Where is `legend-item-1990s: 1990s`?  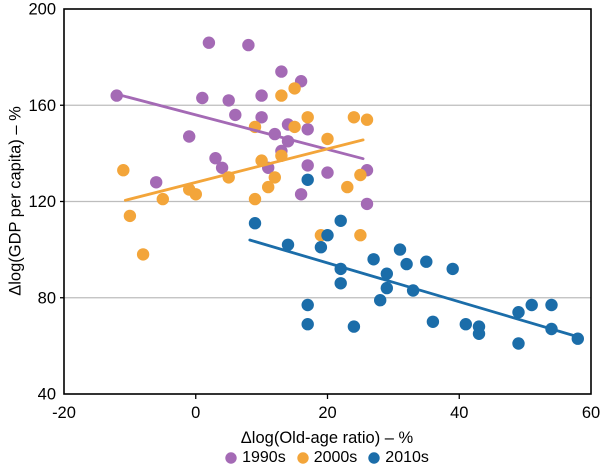
legend-item-1990s: 1990s is located at coordinates (255, 458).